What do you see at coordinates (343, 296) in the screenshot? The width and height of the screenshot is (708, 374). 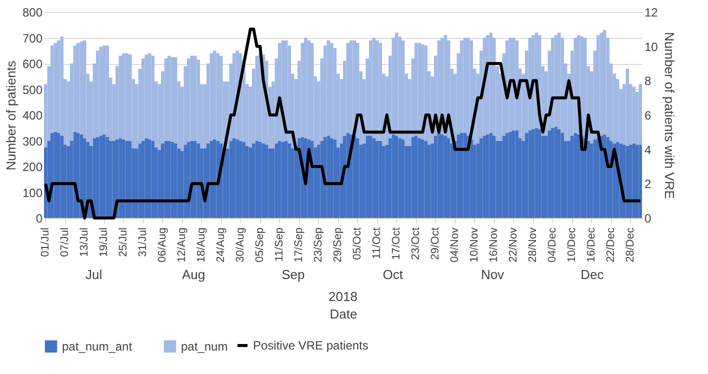 I see `text: 2018` at bounding box center [343, 296].